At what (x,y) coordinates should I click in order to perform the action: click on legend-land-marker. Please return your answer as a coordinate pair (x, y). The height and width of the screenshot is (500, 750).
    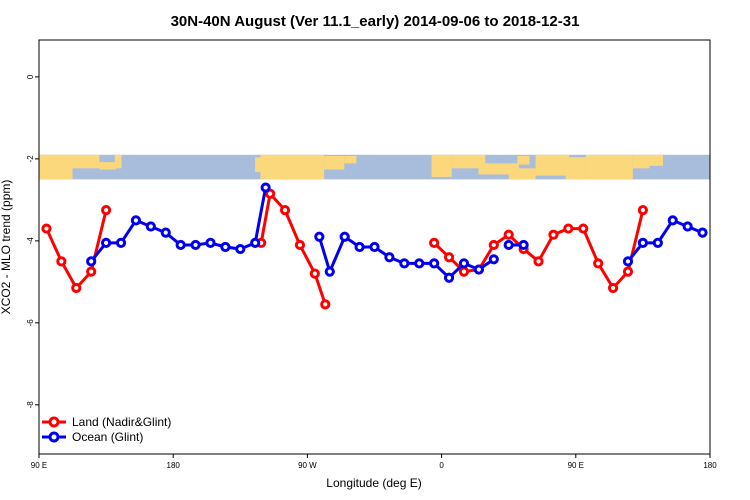
    Looking at the image, I should click on (54, 422).